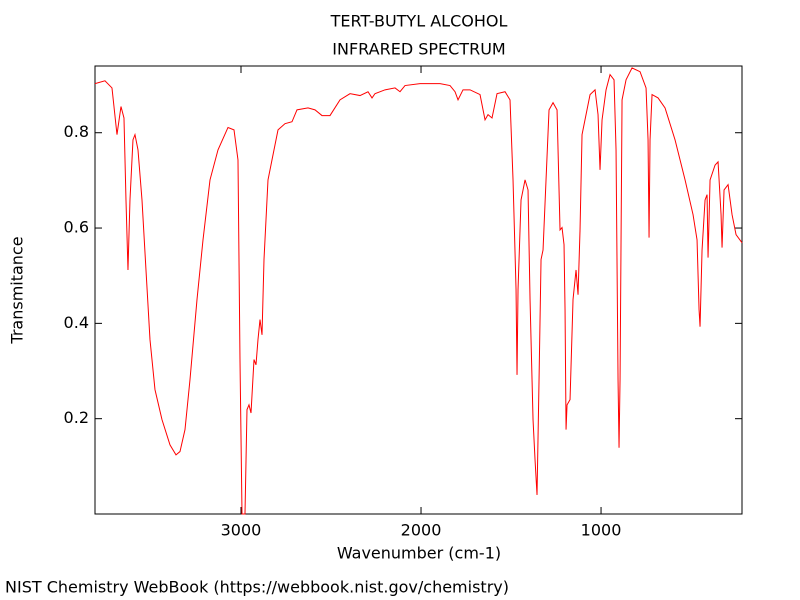 This screenshot has height=600, width=800. Describe the element at coordinates (17, 290) in the screenshot. I see `y-axis-label: Transmitance` at that location.